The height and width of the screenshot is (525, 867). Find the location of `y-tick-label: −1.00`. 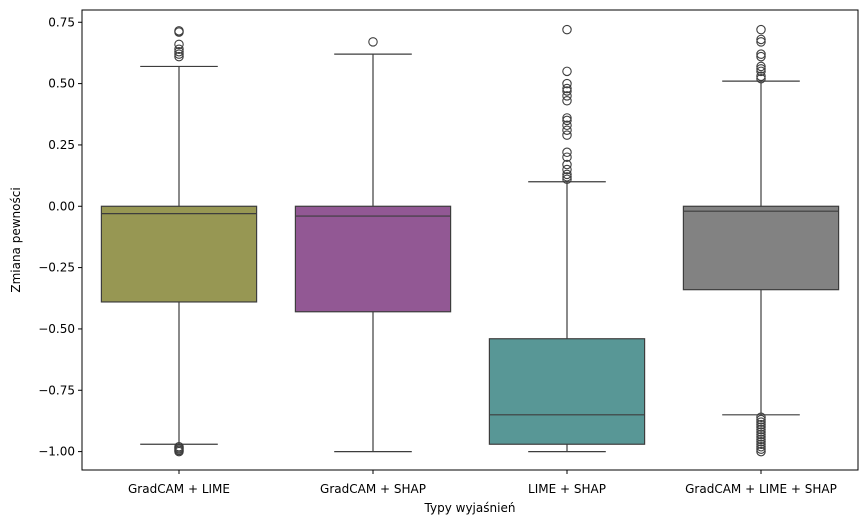

y-tick-label: −1.00 is located at coordinates (56, 452).